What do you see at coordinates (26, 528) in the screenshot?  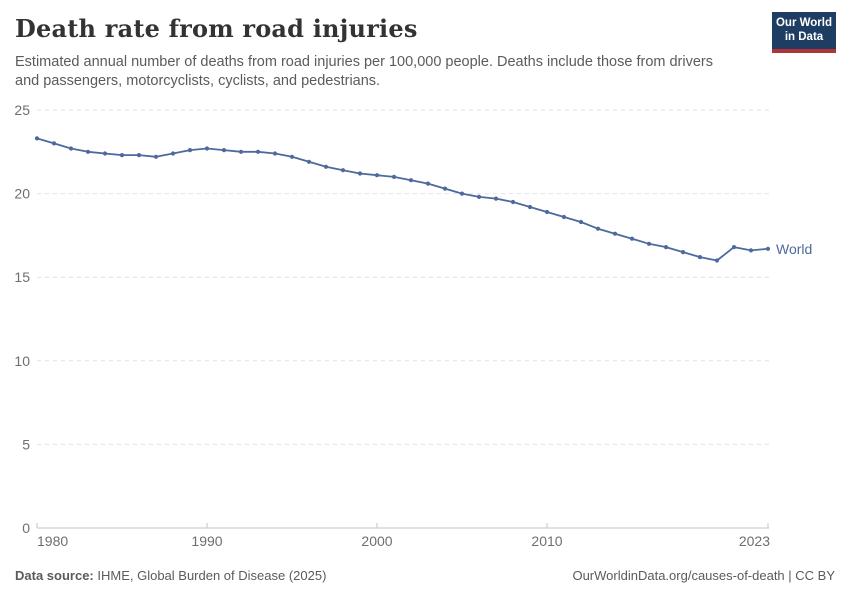 I see `y-axis-tick-label: 0` at bounding box center [26, 528].